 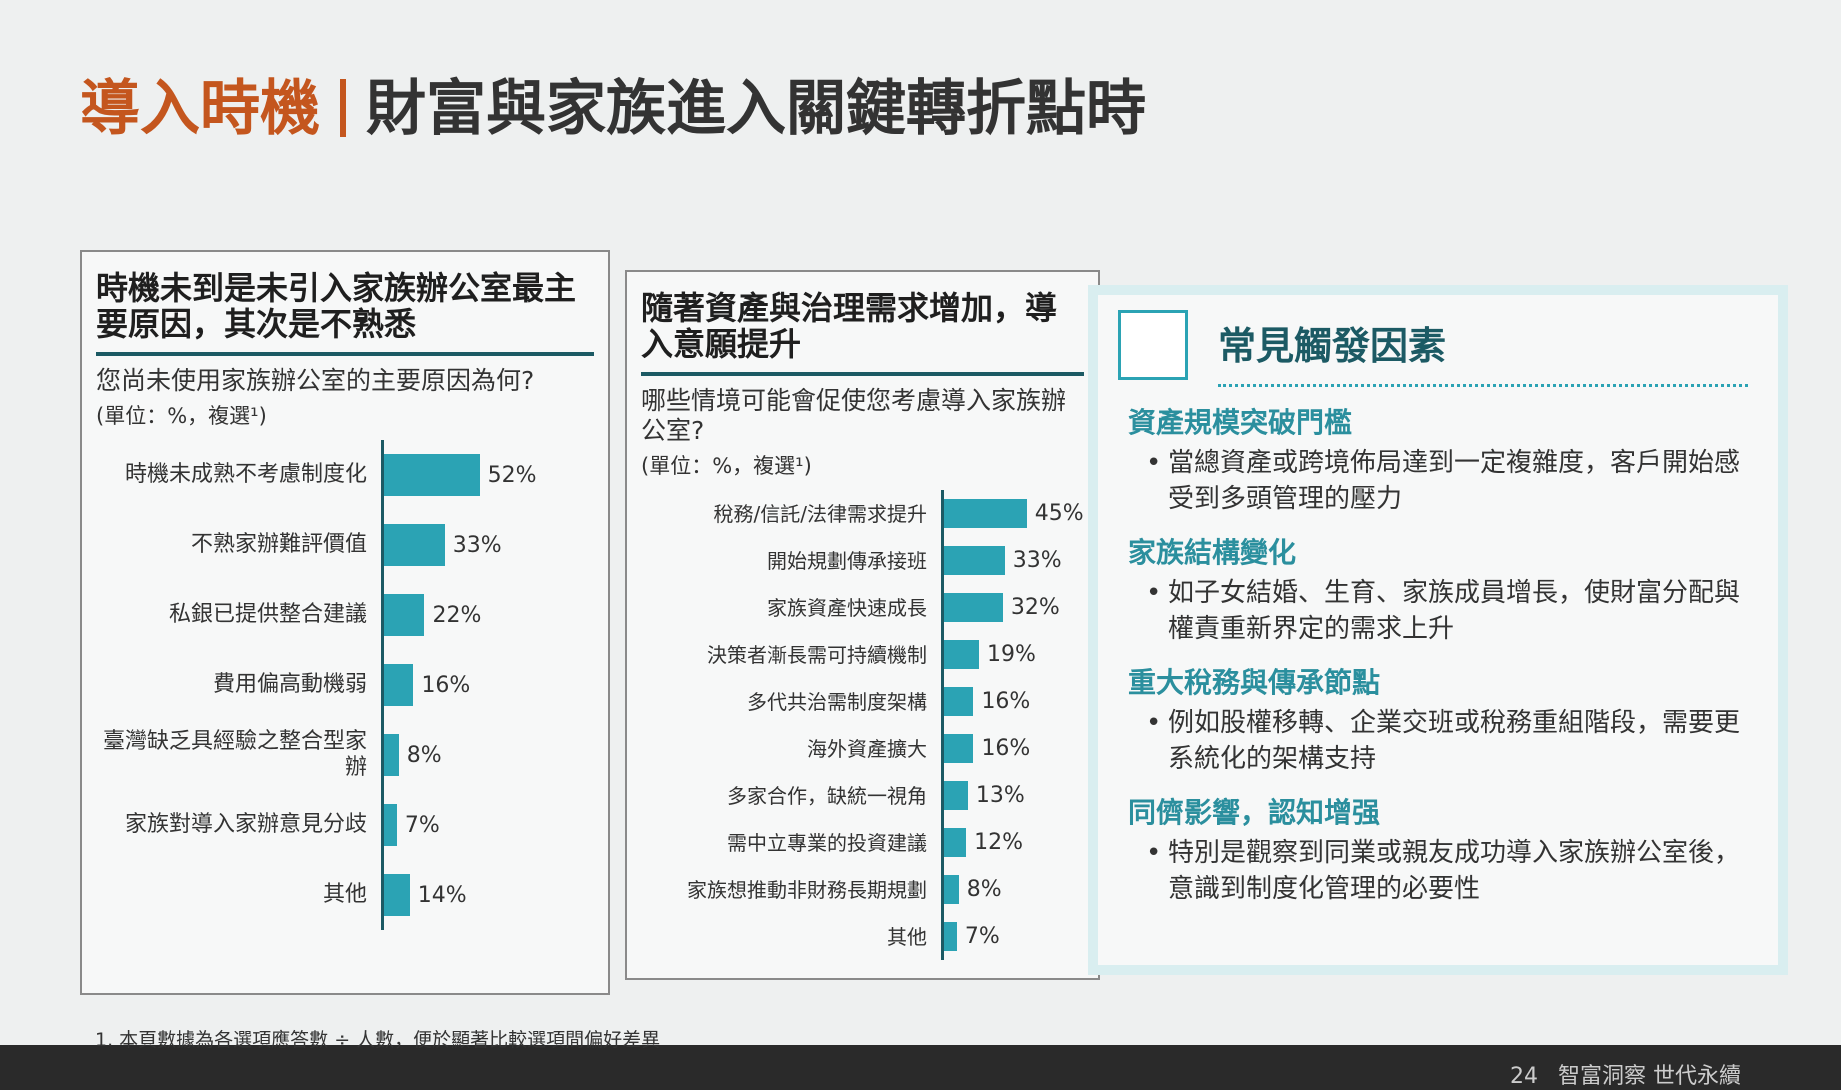 What do you see at coordinates (1035, 607) in the screenshot?
I see `value-label: 32%` at bounding box center [1035, 607].